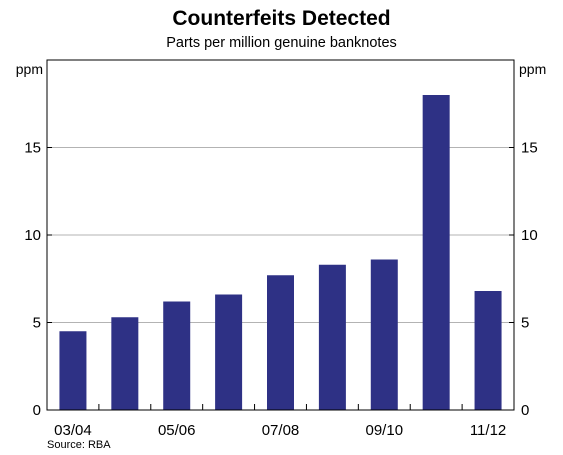 Image resolution: width=563 pixels, height=455 pixels. I want to click on y-tick-label-right: 5, so click(525, 323).